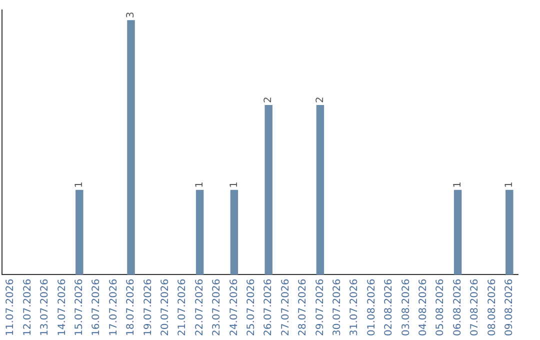 Image resolution: width=540 pixels, height=340 pixels. I want to click on x-tick-label: 02.08.2026, so click(389, 307).